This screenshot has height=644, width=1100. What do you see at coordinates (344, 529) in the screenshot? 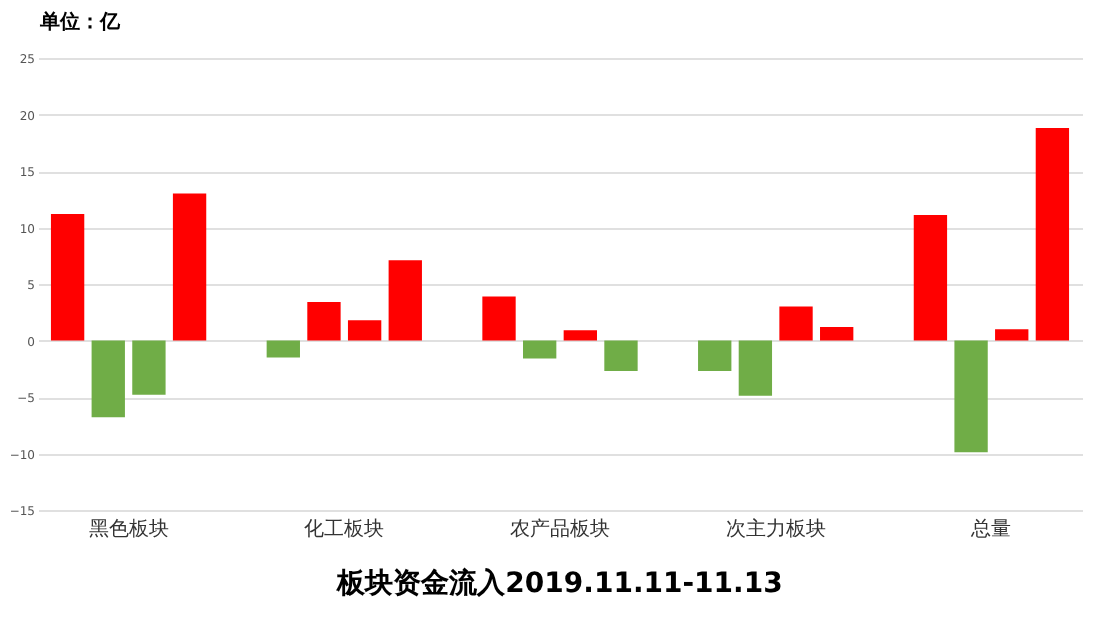
I see `x-tick-label: 化工板块` at bounding box center [344, 529].